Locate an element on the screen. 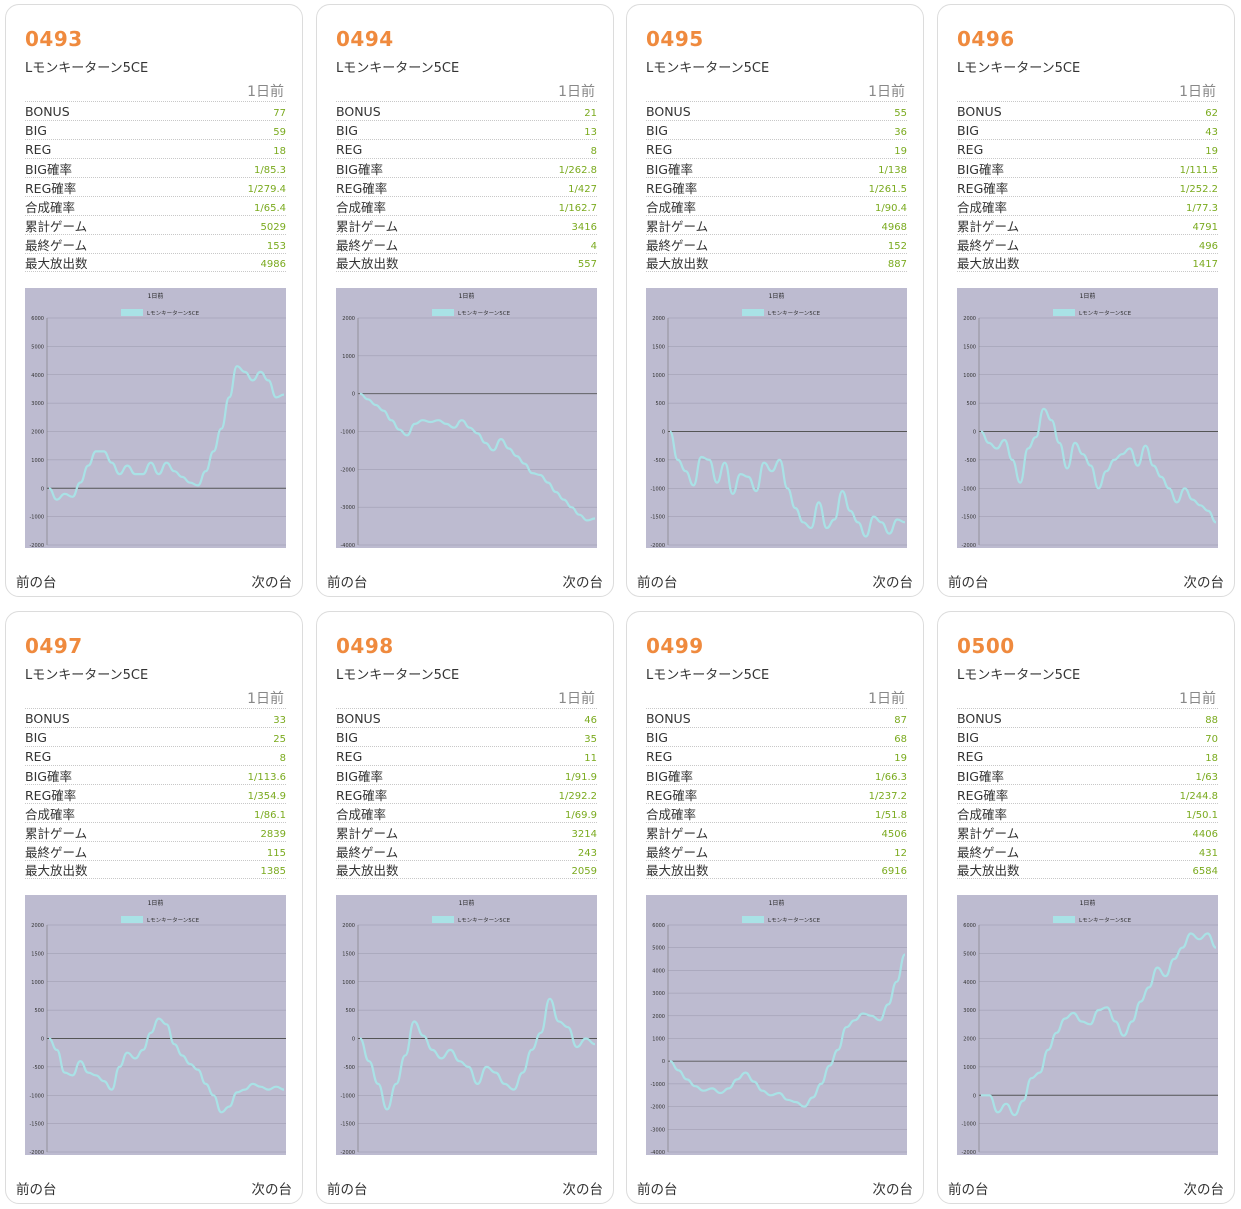 The width and height of the screenshot is (1241, 1209). stat-row: BONUS 21 is located at coordinates (466, 110).